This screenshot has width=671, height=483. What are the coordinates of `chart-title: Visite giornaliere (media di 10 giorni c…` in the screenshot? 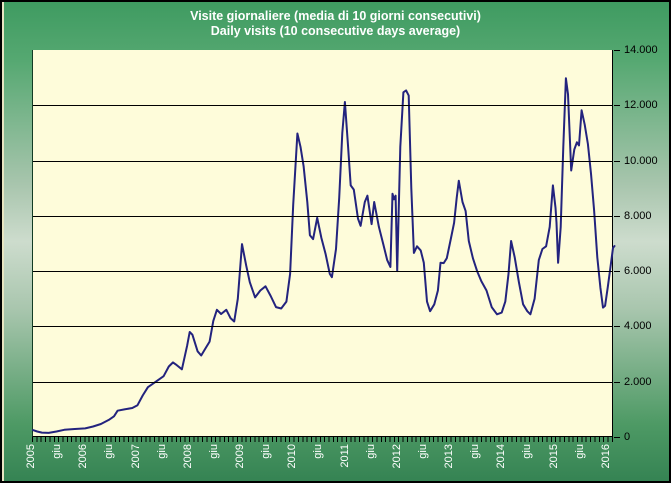 It's located at (335, 16).